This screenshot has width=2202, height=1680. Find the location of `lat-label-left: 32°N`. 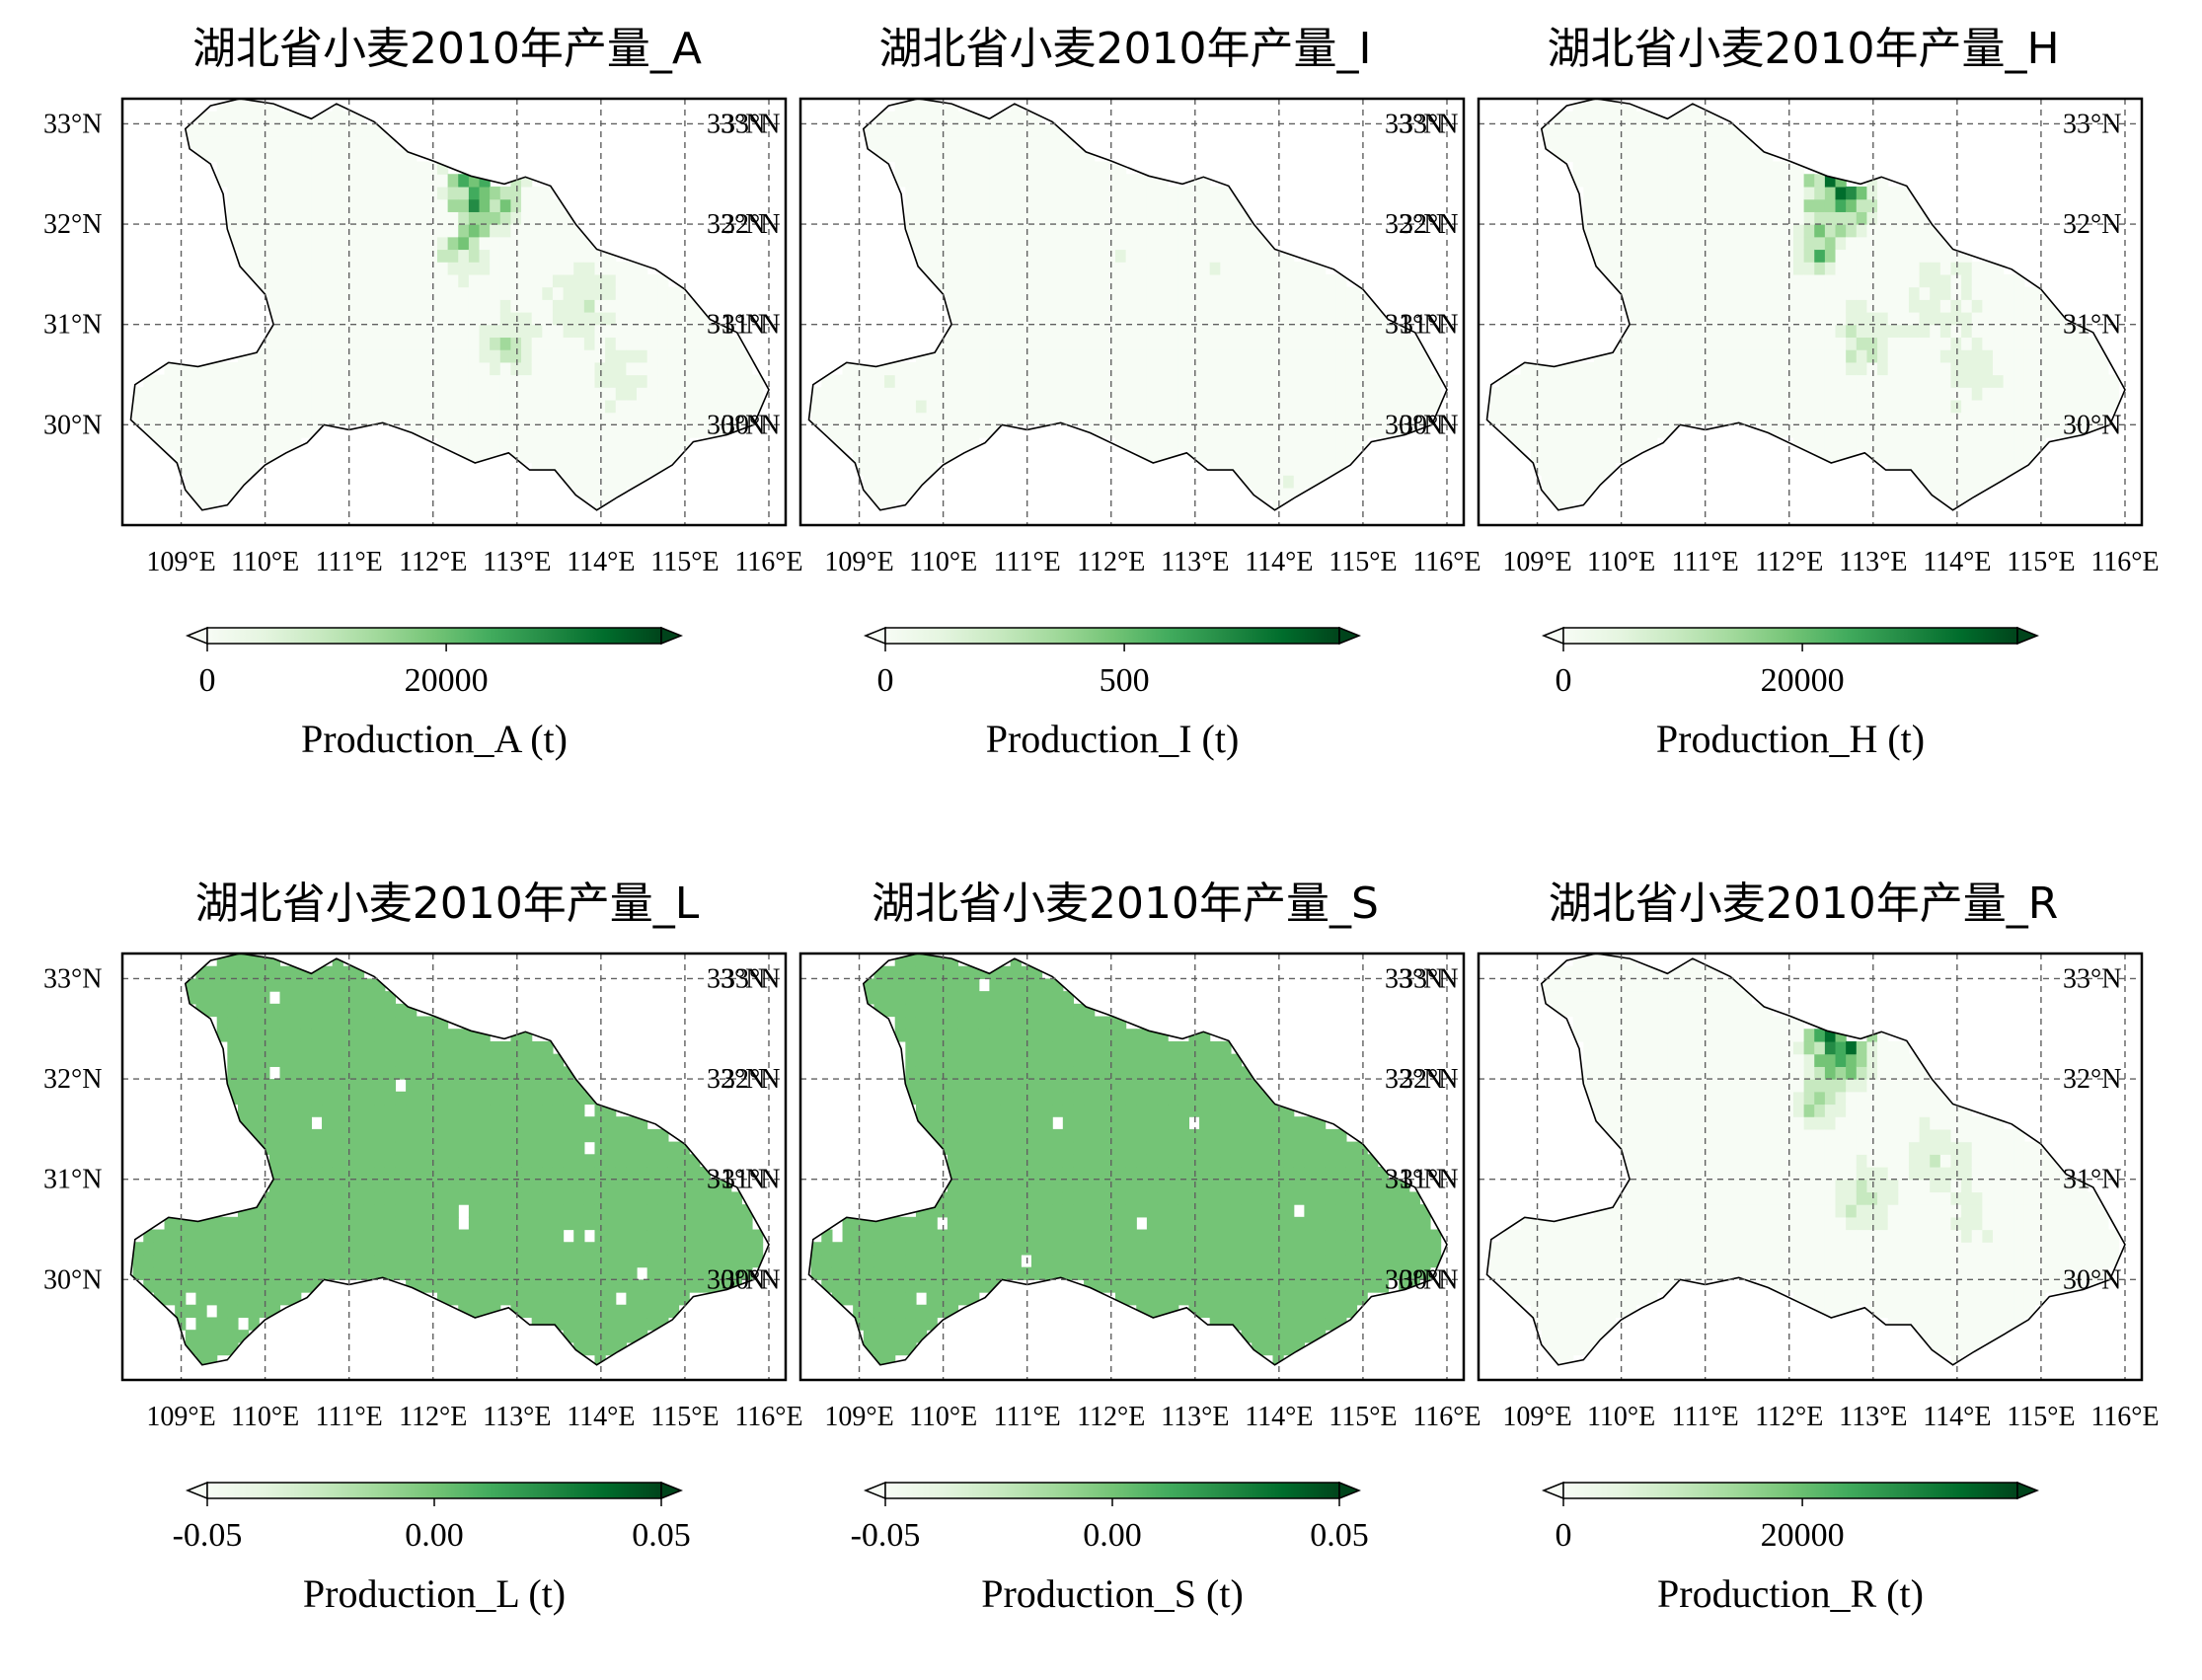

lat-label-left: 32°N is located at coordinates (72, 224).